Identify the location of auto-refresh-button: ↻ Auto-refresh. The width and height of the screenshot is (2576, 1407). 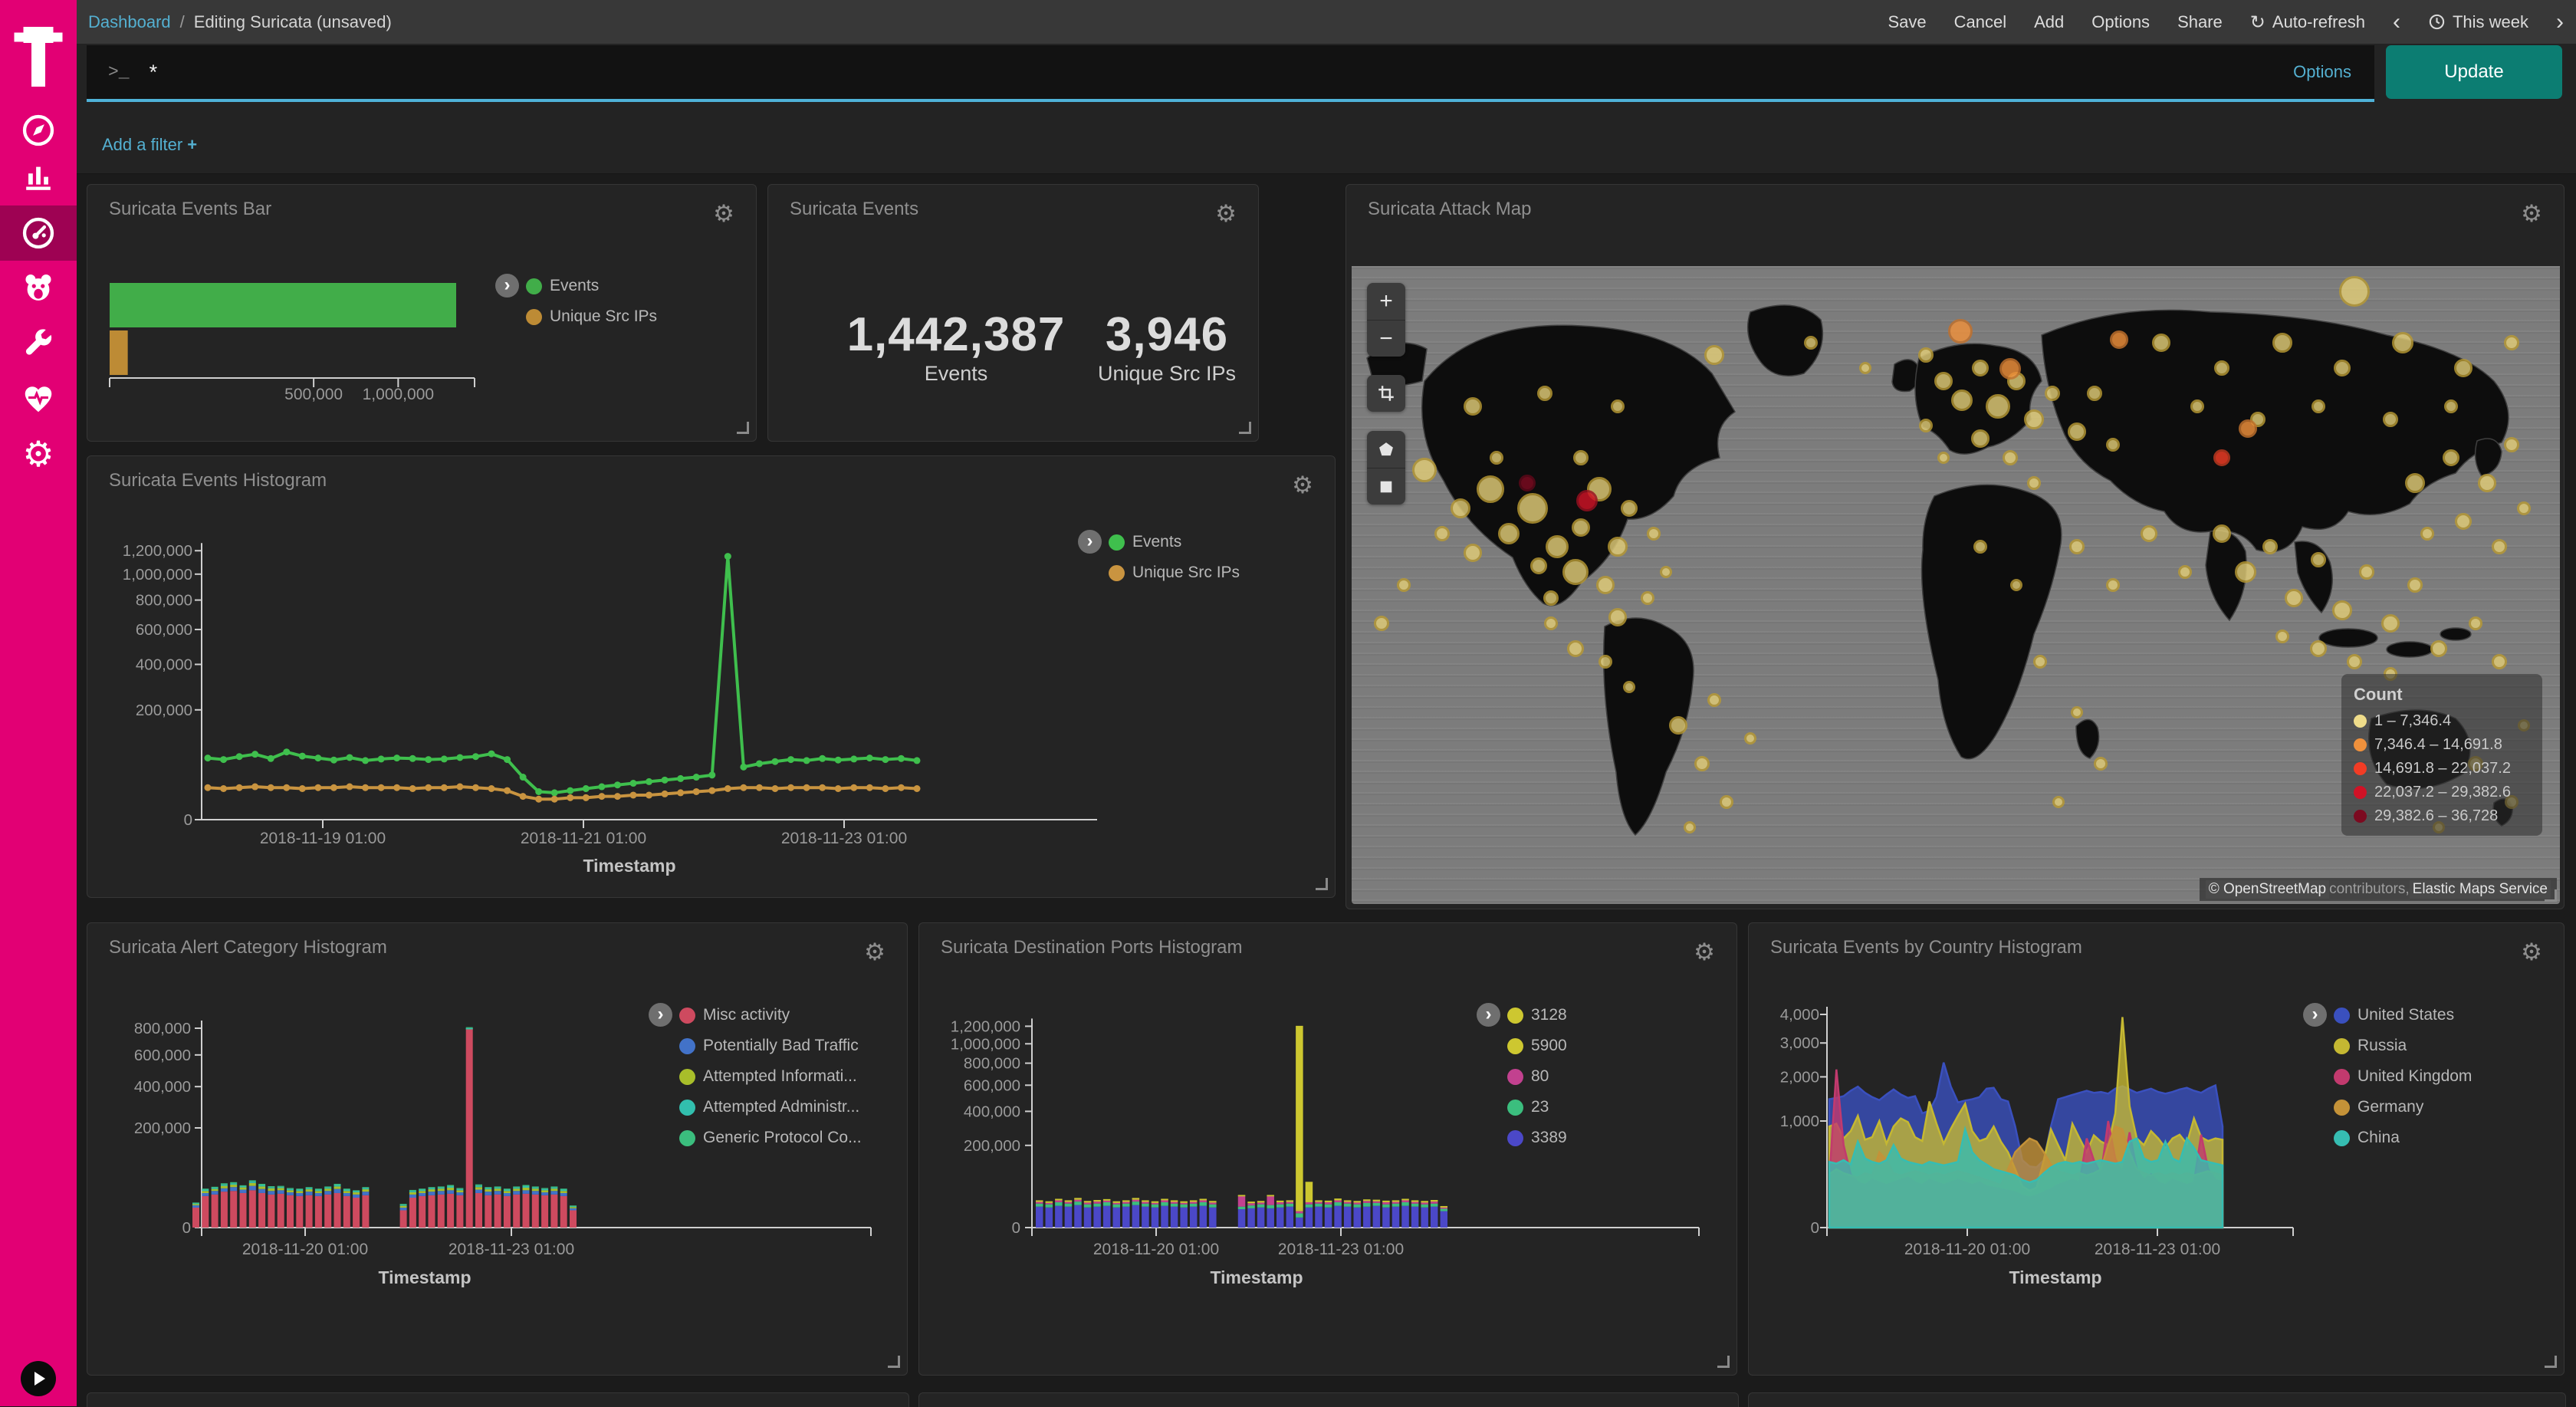
(2307, 22).